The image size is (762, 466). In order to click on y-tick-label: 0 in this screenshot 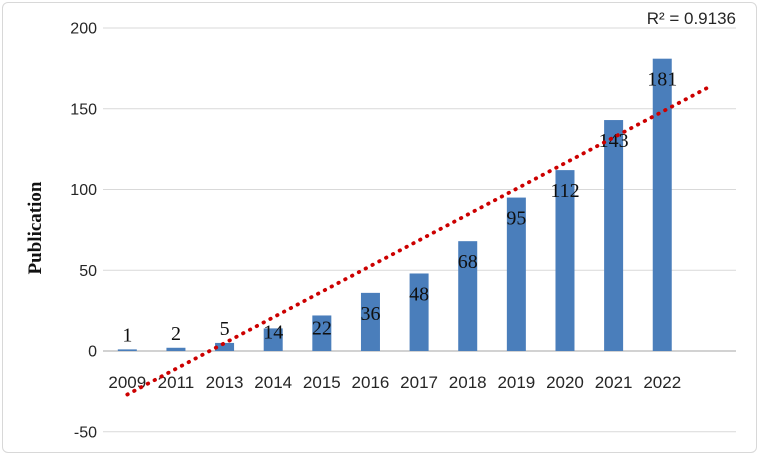, I will do `click(92, 352)`.